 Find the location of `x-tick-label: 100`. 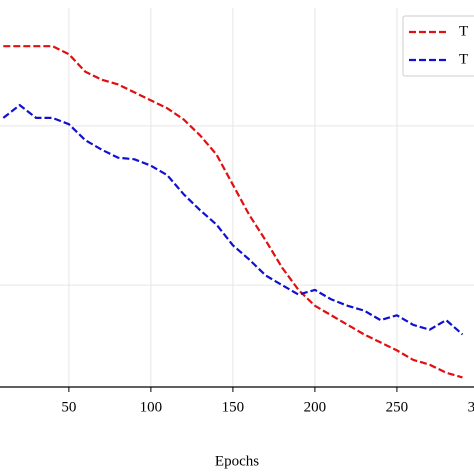

x-tick-label: 100 is located at coordinates (151, 407).